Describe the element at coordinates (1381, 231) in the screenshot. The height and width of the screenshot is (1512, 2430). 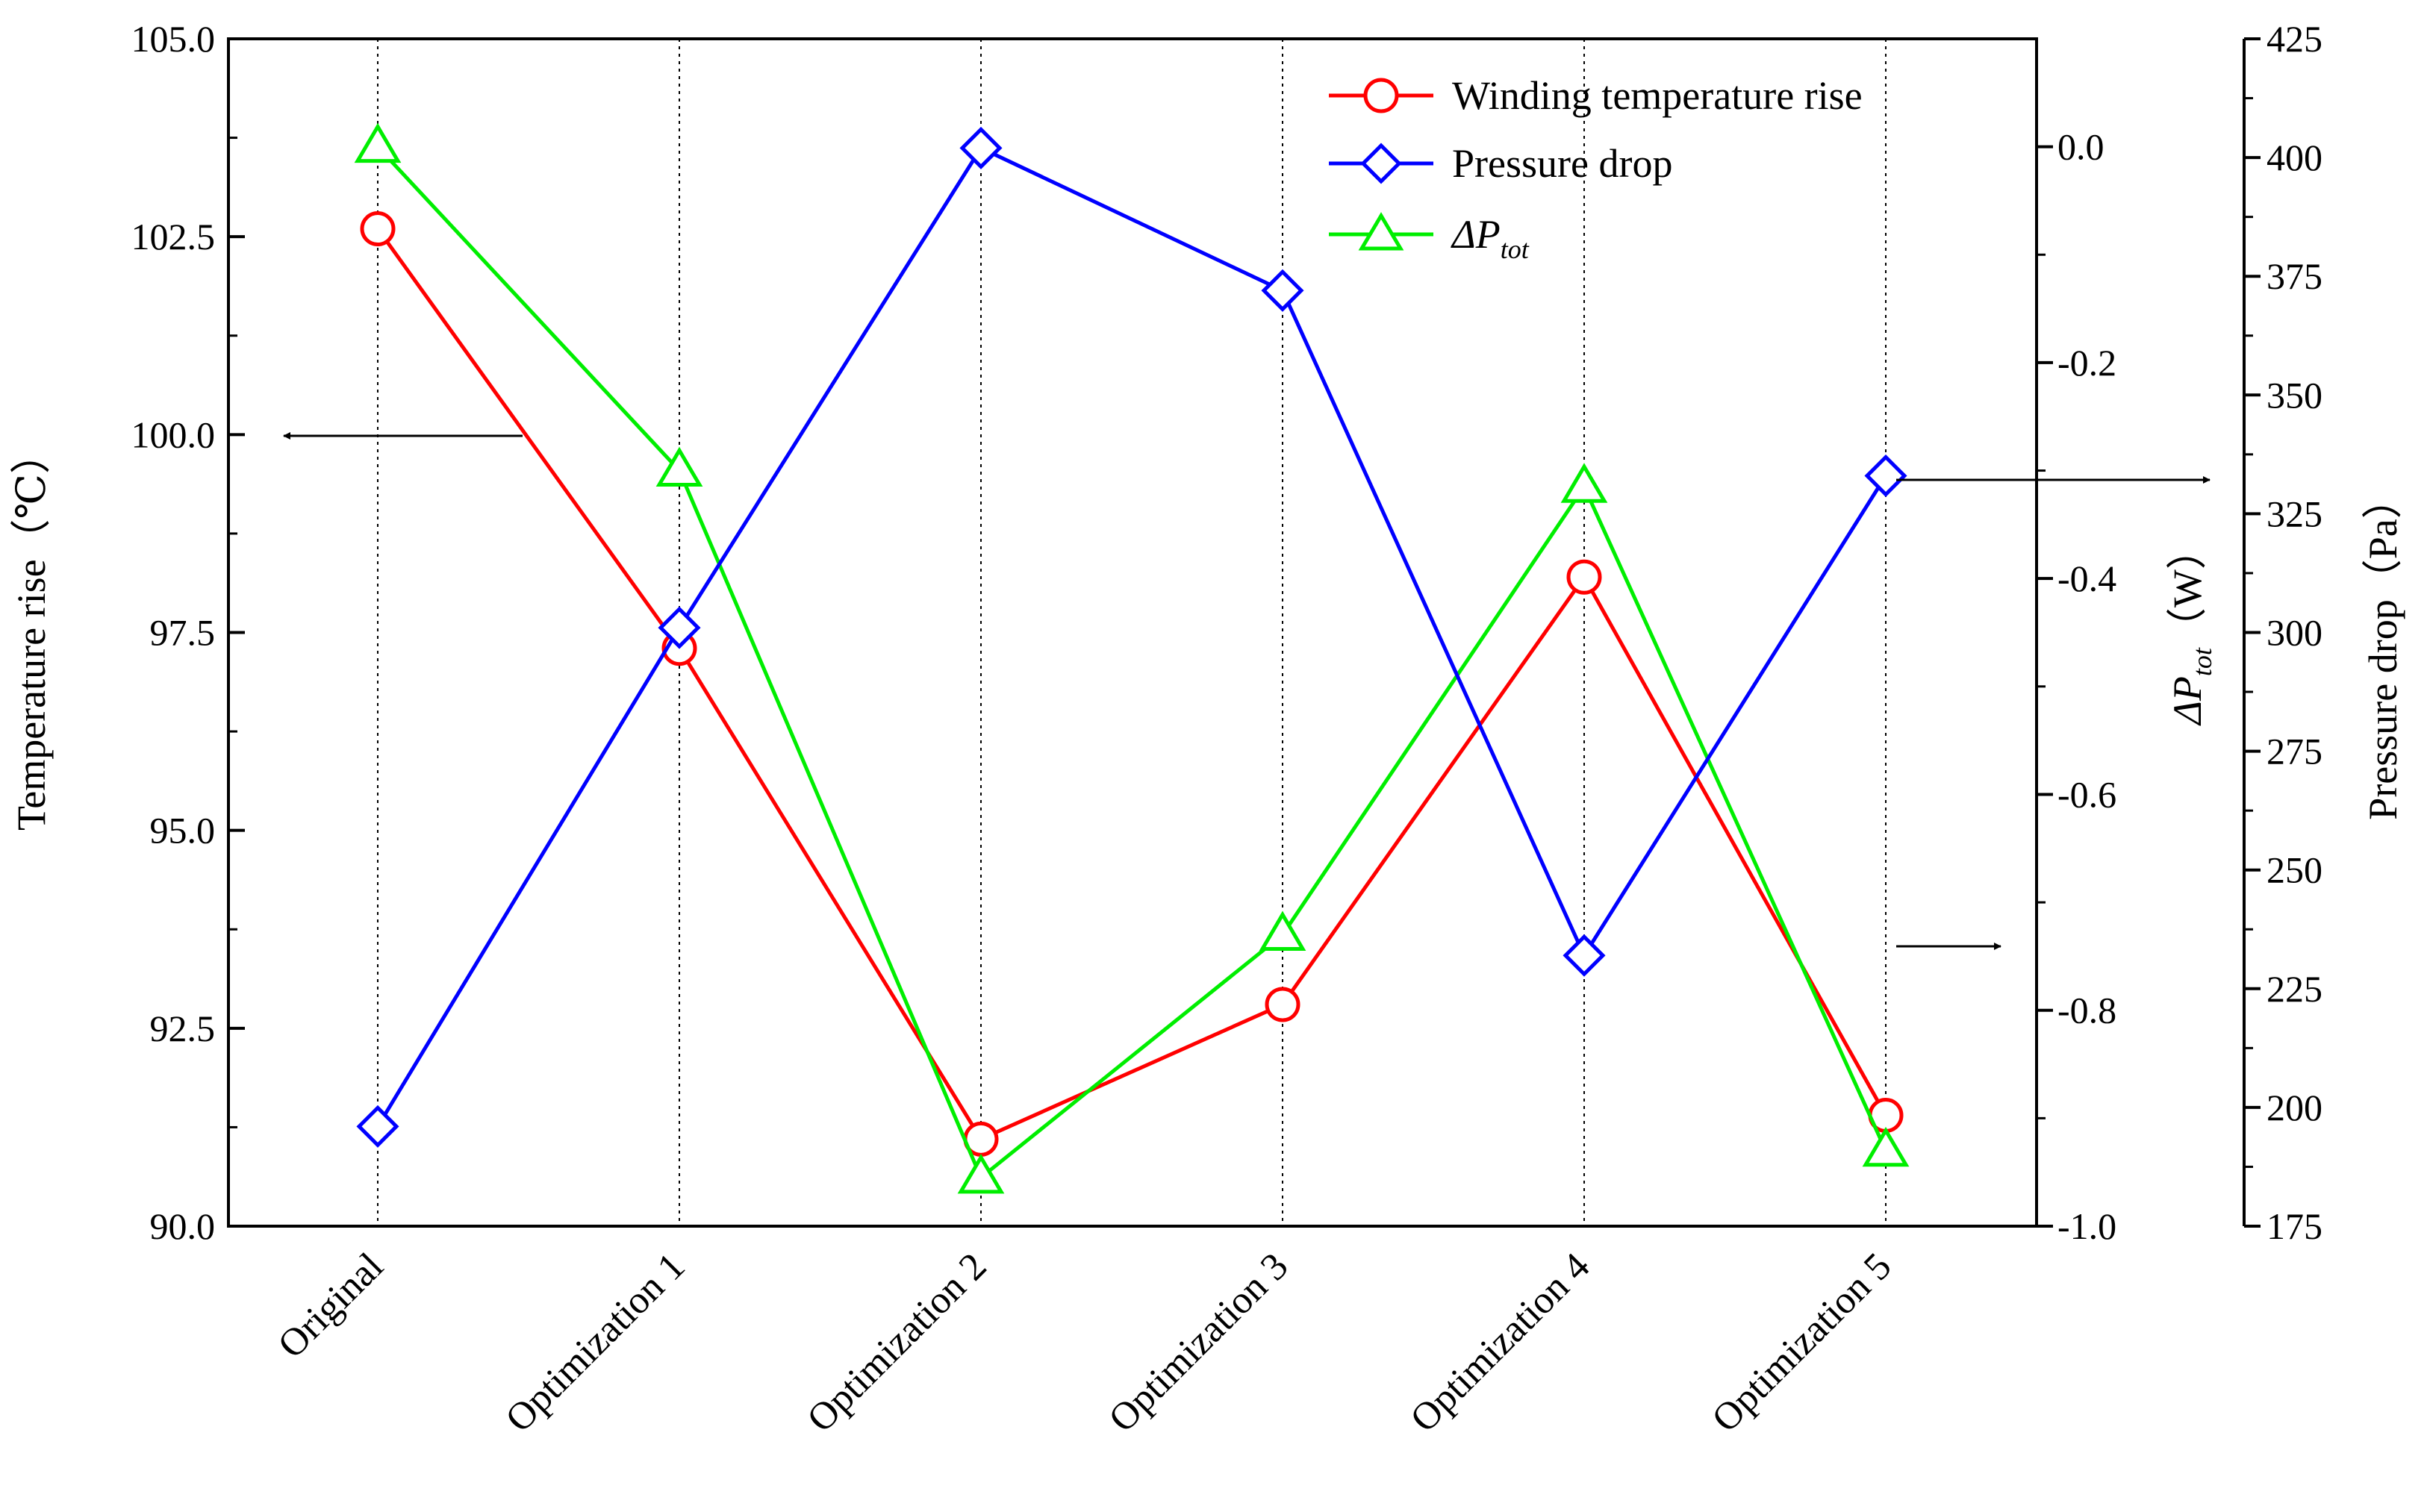
I see `legend-marker-dp` at that location.